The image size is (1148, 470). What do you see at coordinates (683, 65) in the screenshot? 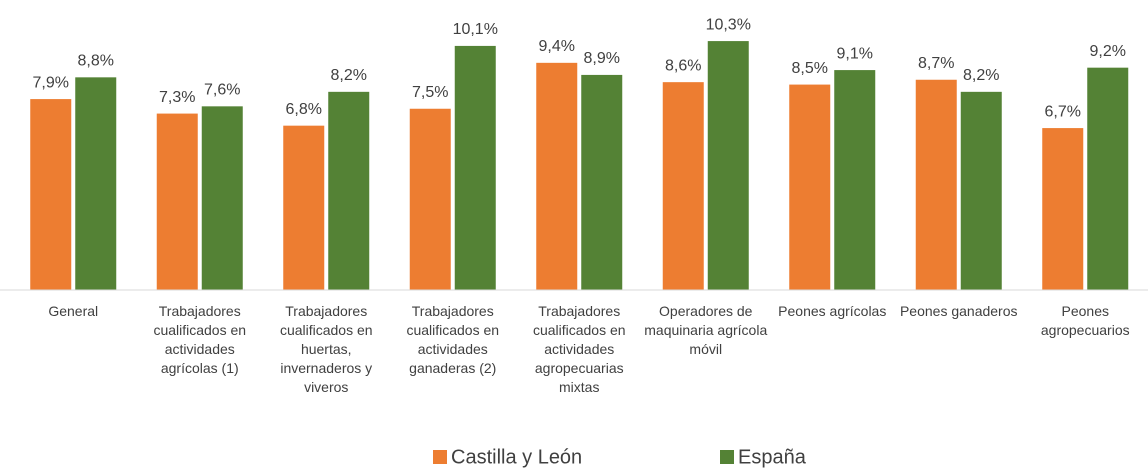
I see `data-label: 8,6%` at bounding box center [683, 65].